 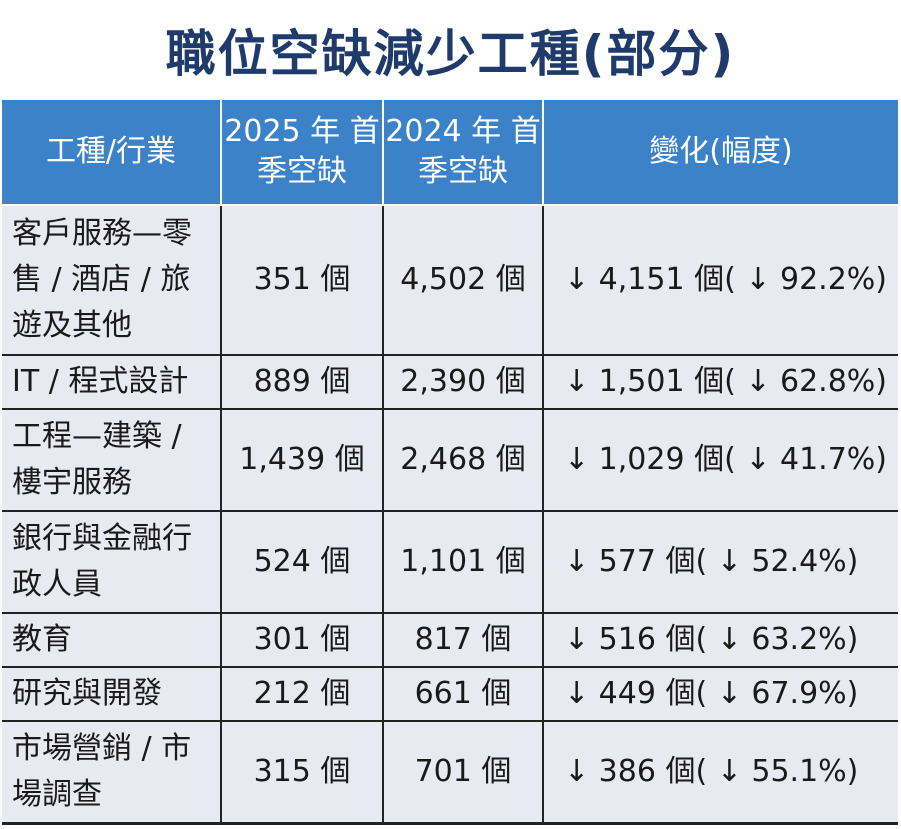 I want to click on row-category: 市場營銷 / 市場調查, so click(x=112, y=772).